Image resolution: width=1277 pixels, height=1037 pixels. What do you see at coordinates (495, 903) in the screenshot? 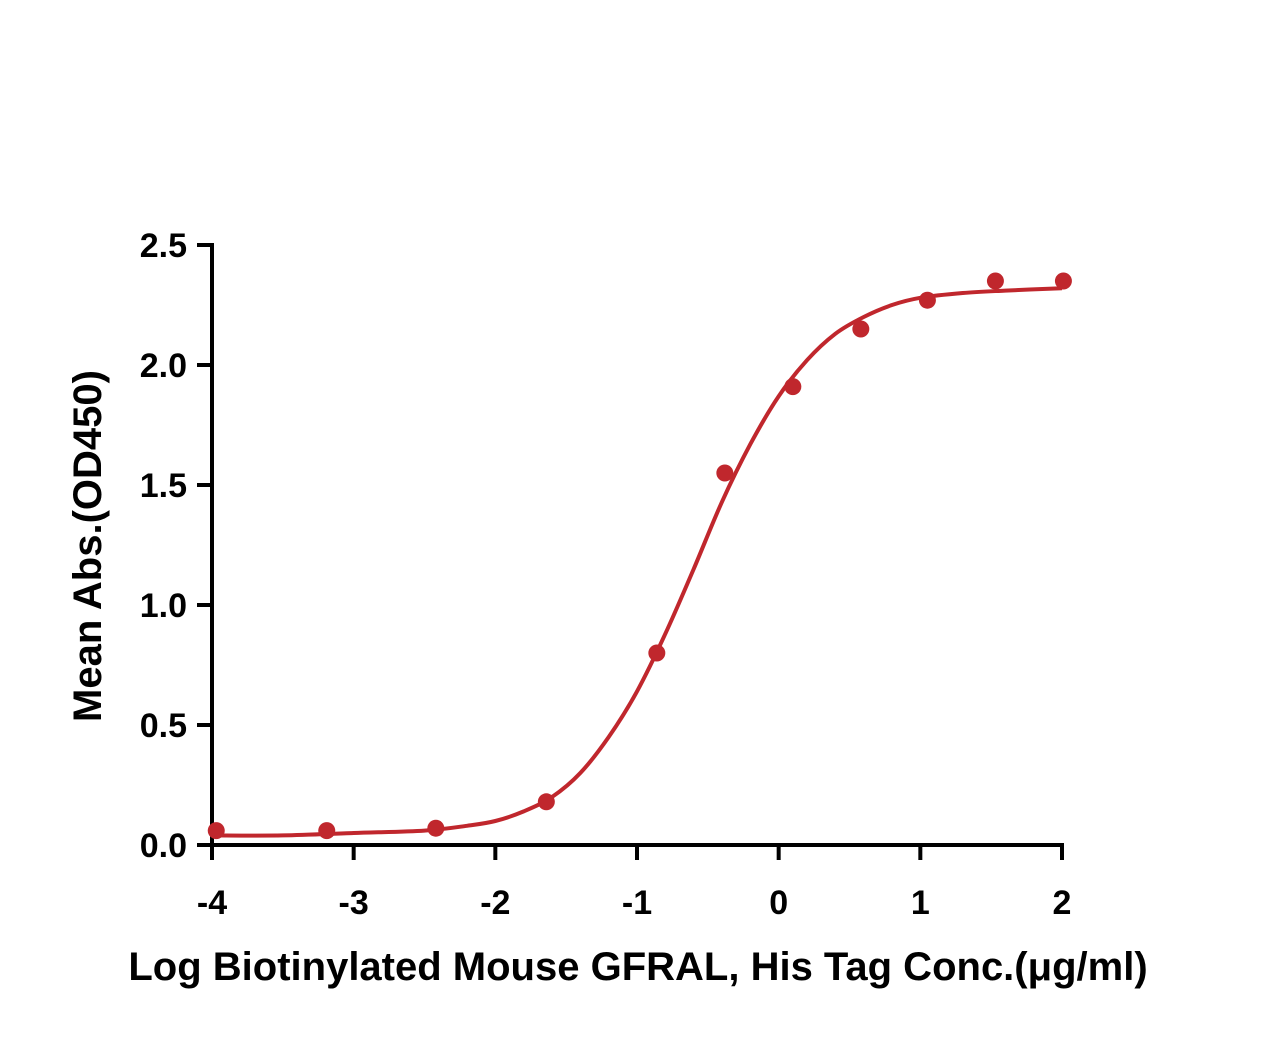
I see `x-tick-label: -2` at bounding box center [495, 903].